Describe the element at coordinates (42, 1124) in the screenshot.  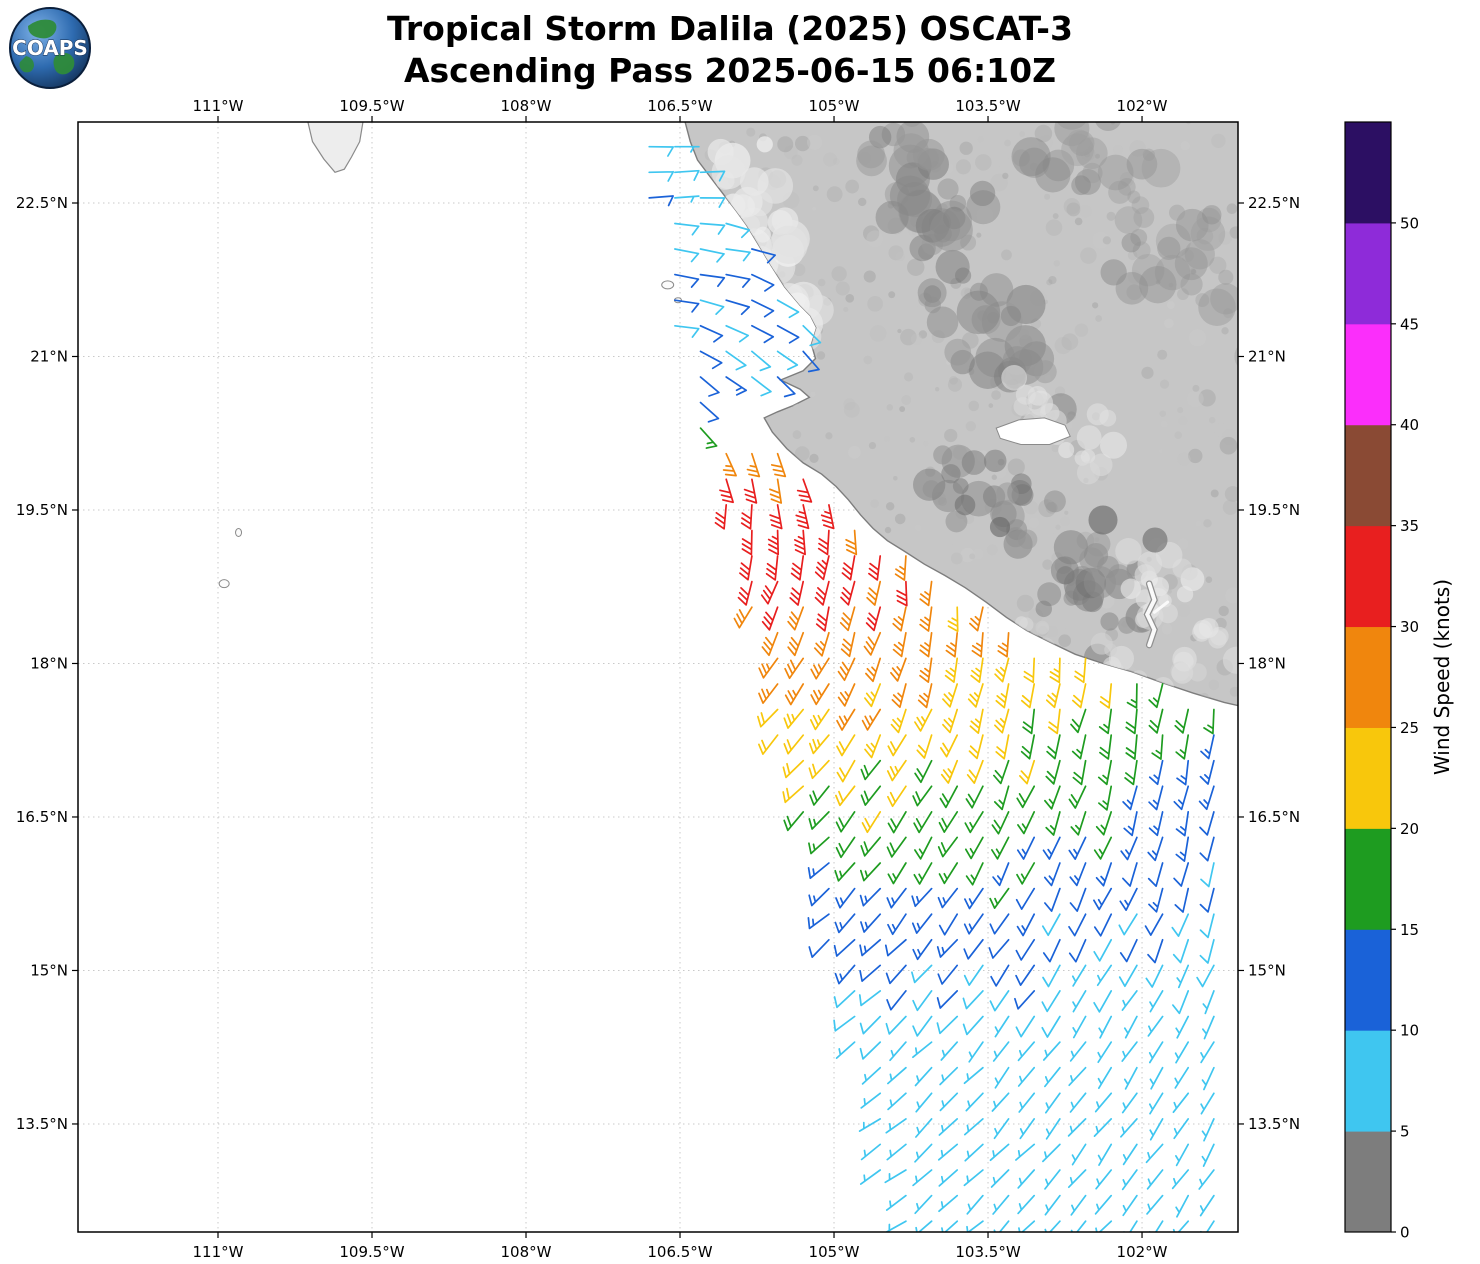
I see `lat-tick-label-left: 13.5°N` at that location.